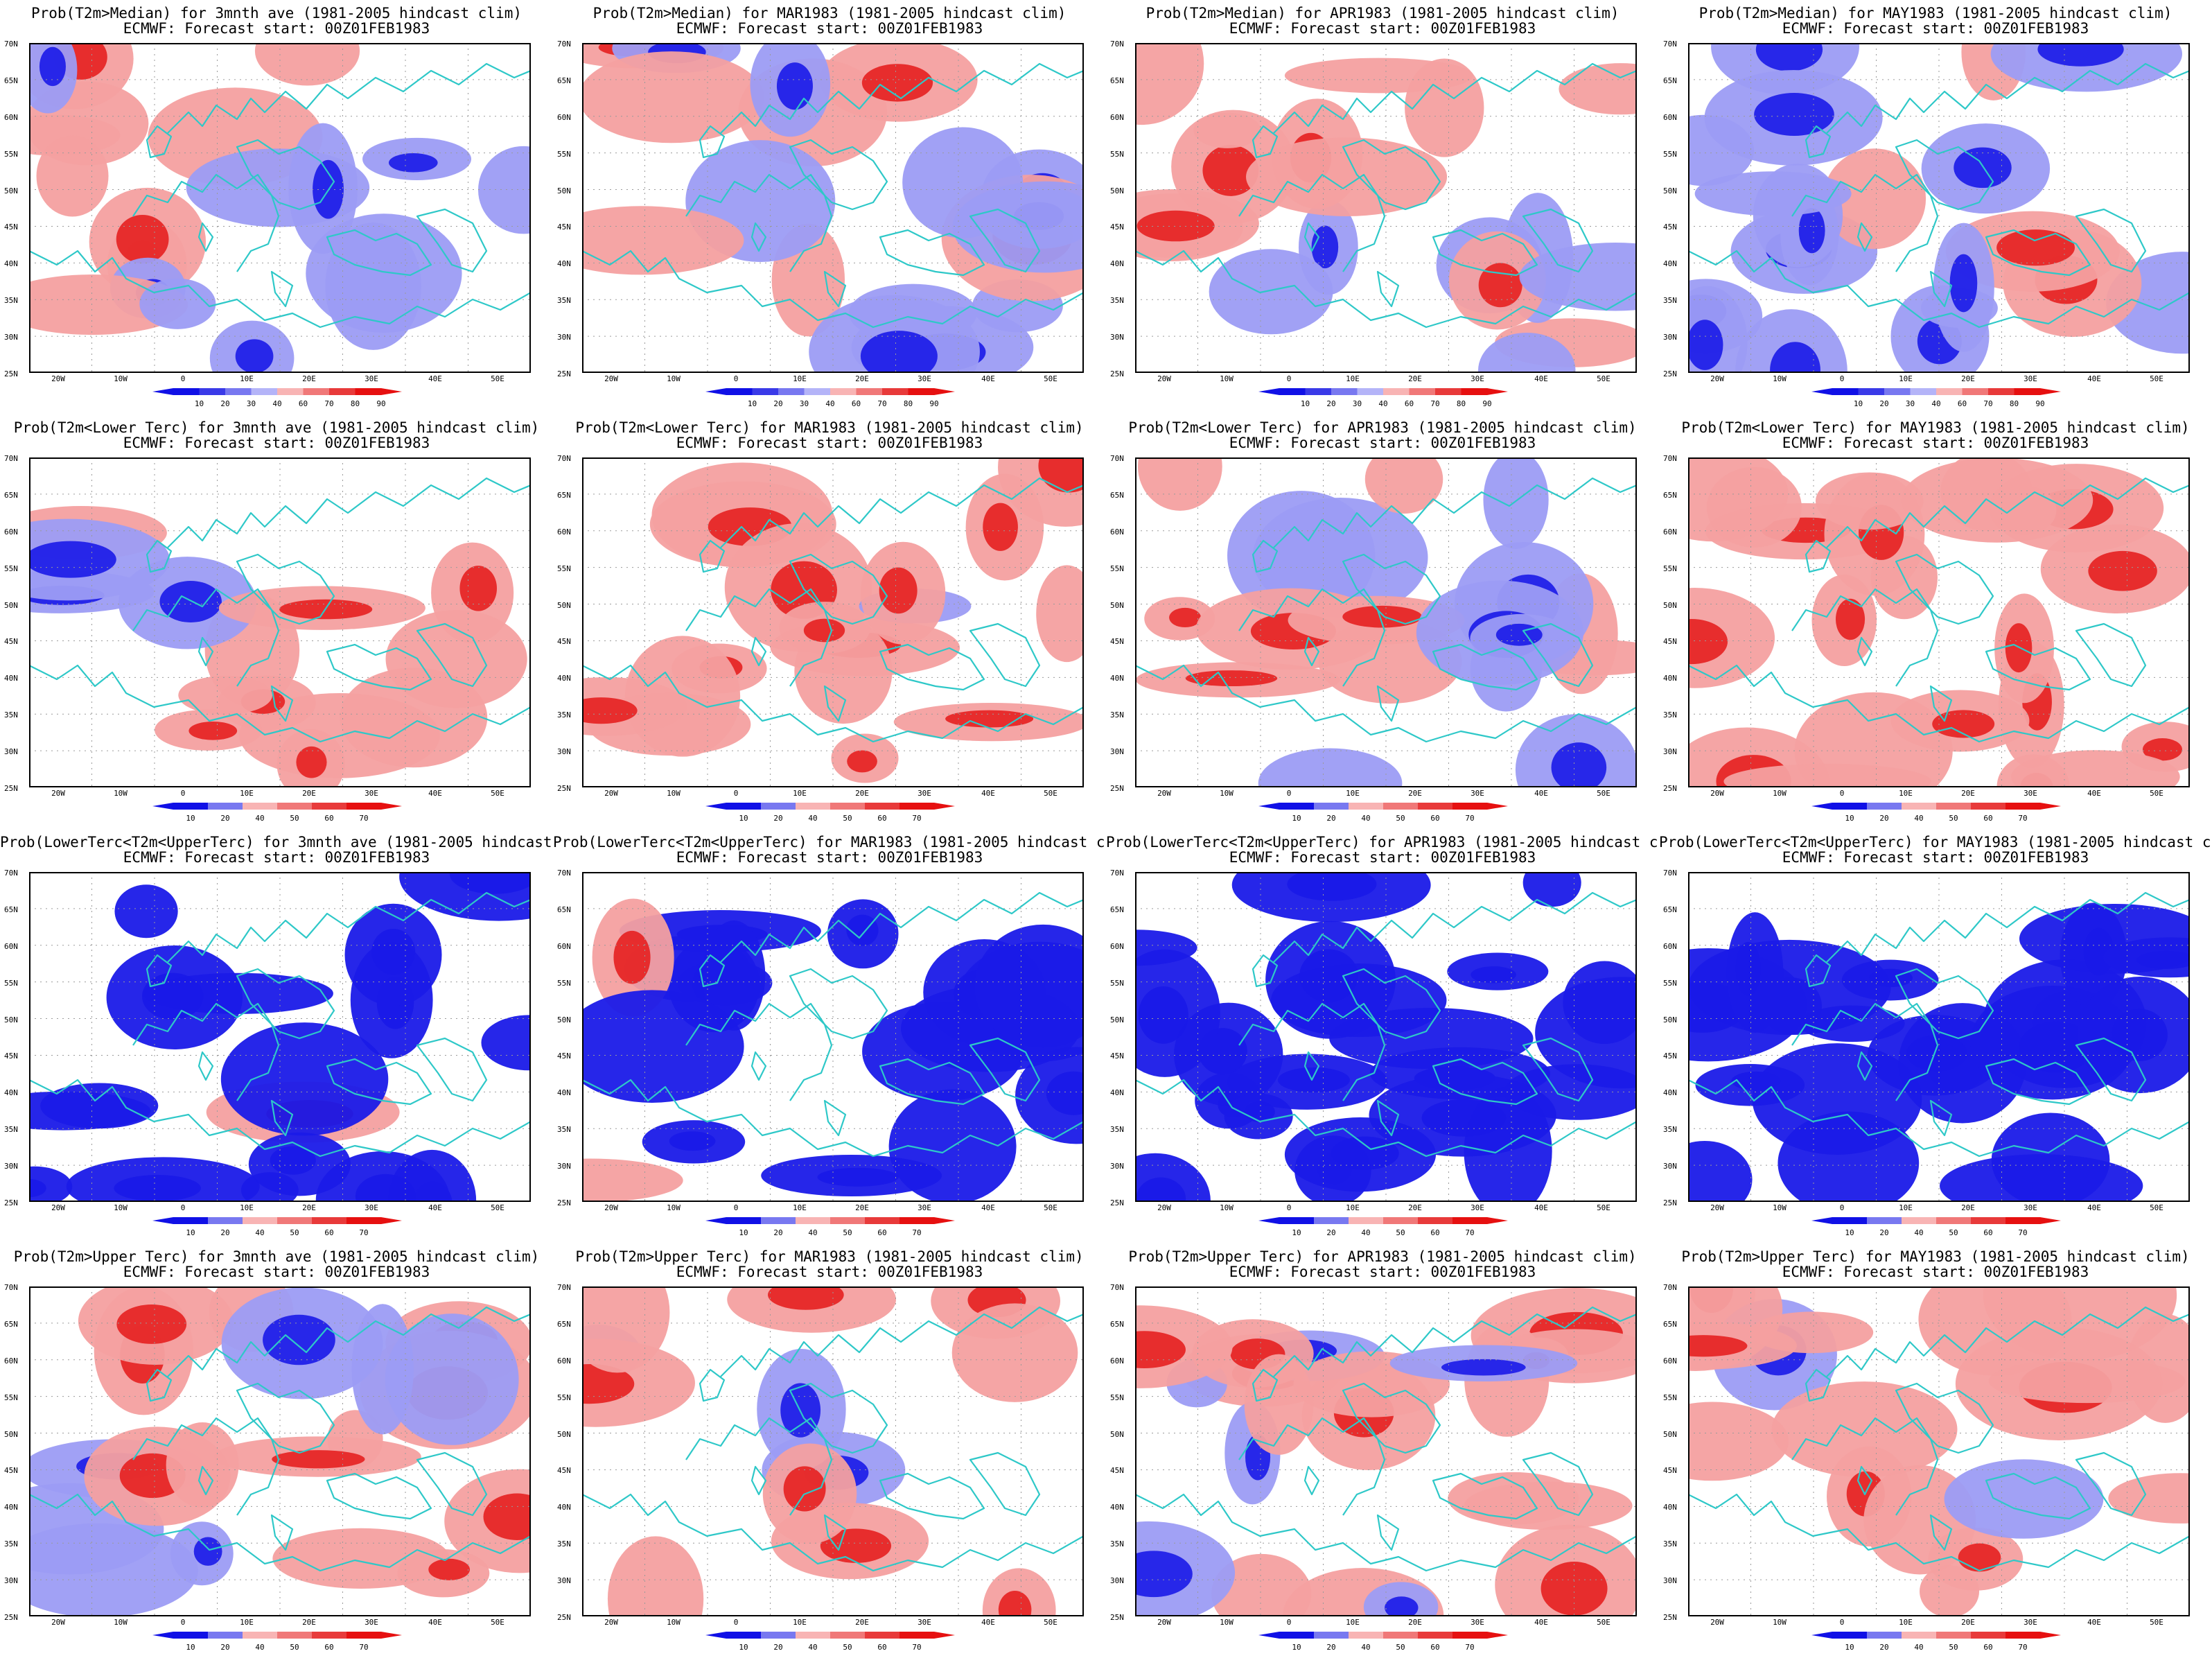 The image size is (2212, 1658). I want to click on latitude-tick-label: 45N, so click(564, 1056).